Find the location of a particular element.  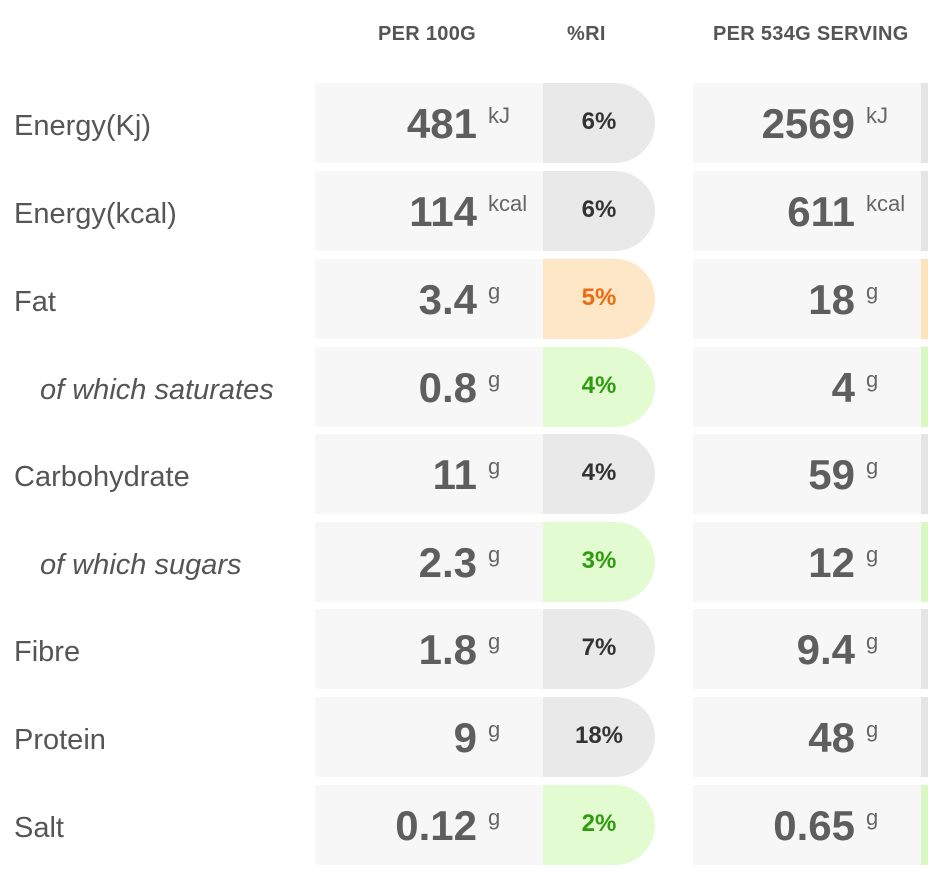

per-serving-value: 9.4 is located at coordinates (825, 649).